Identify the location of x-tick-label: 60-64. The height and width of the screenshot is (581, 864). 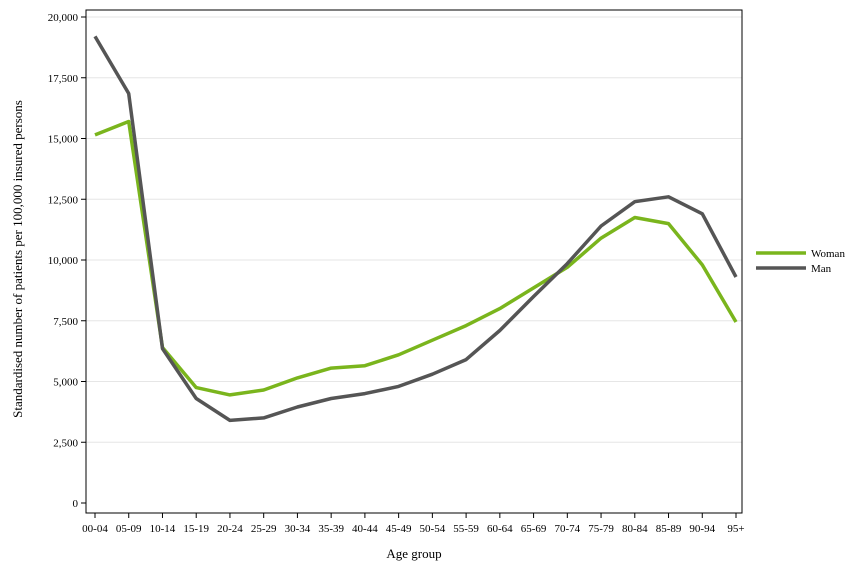
(500, 529).